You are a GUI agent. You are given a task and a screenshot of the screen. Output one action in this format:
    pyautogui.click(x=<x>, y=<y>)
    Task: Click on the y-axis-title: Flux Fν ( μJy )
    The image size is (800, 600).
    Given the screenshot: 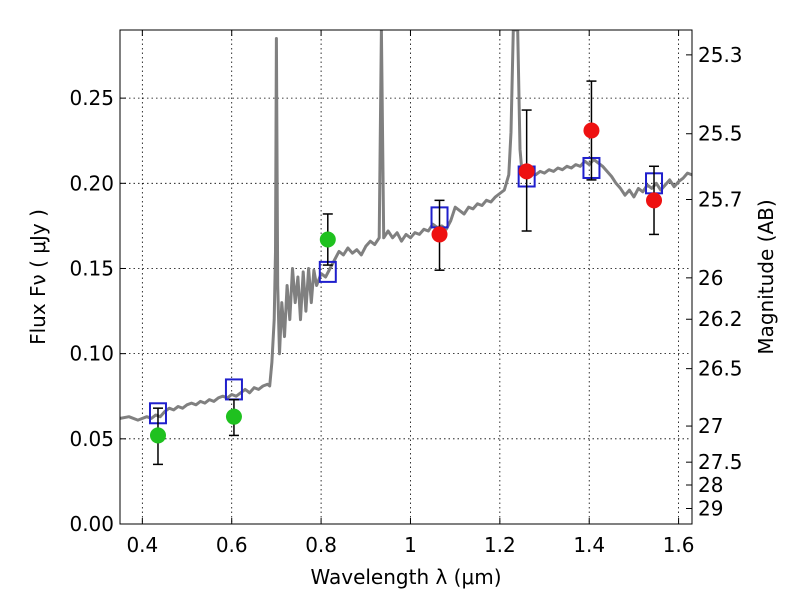 What is the action you would take?
    pyautogui.click(x=38, y=277)
    